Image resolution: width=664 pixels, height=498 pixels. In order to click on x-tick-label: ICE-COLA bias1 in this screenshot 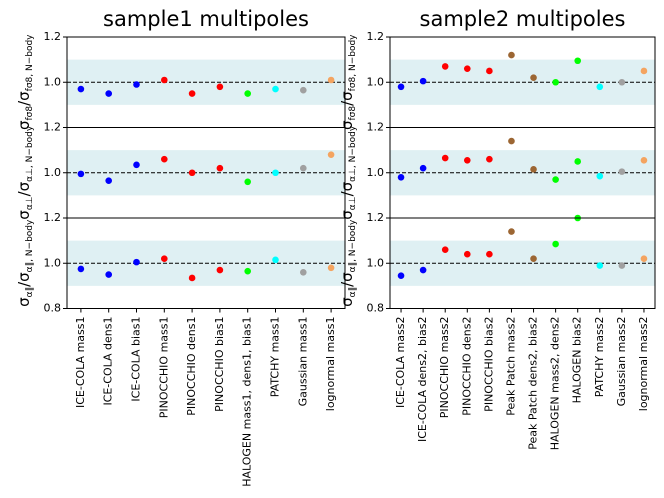, I will do `click(136, 359)`.